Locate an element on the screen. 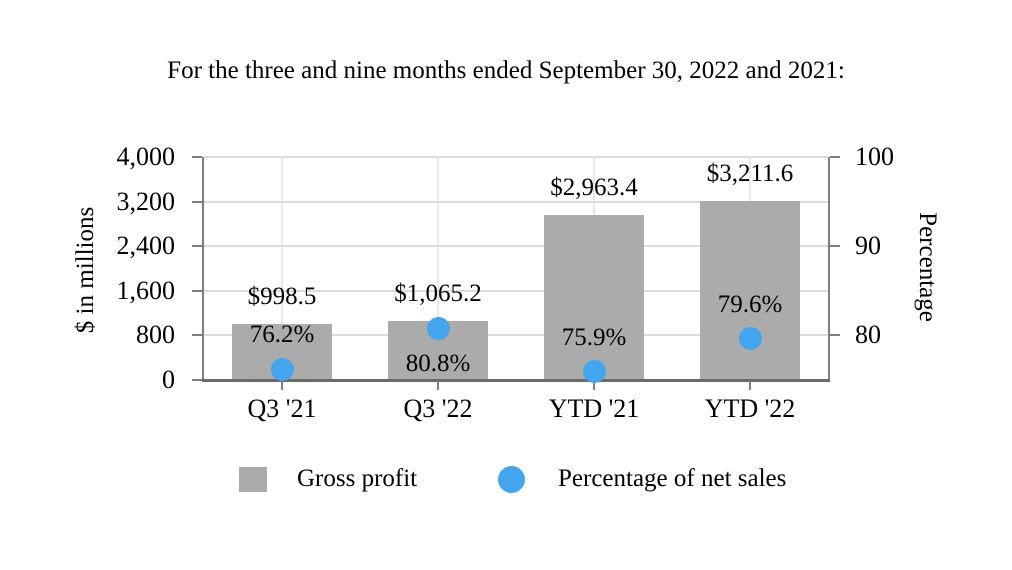 The height and width of the screenshot is (570, 1012). x-axis-label-q3-22: Q3 '22 is located at coordinates (438, 408).